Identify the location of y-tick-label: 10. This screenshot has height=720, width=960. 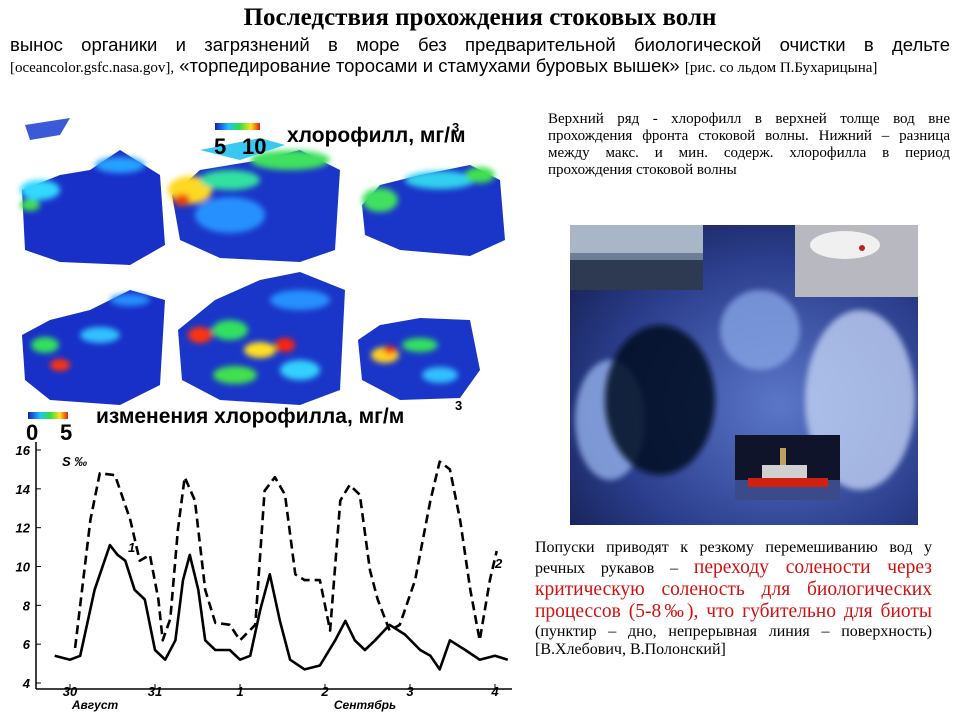
(23, 567).